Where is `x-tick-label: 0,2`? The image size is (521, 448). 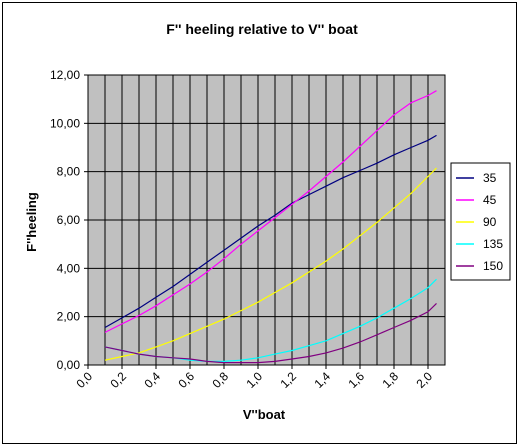 x-tick-label: 0,2 is located at coordinates (118, 380).